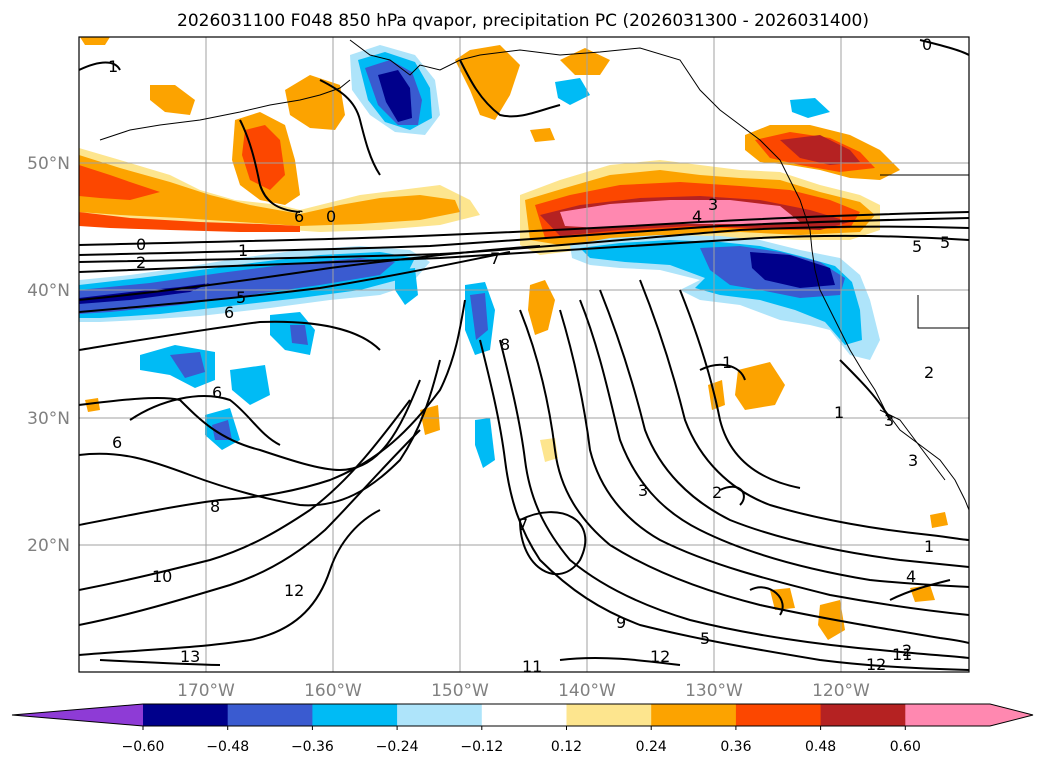  Describe the element at coordinates (312, 747) in the screenshot. I see `colorbar-tick-label: −0.36` at that location.